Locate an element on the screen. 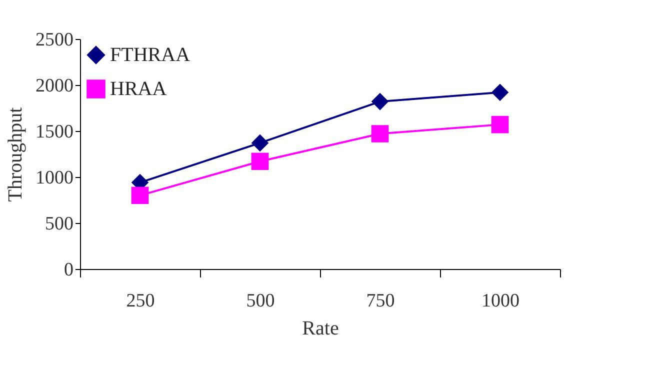  x-tick-label: 750 is located at coordinates (380, 301).